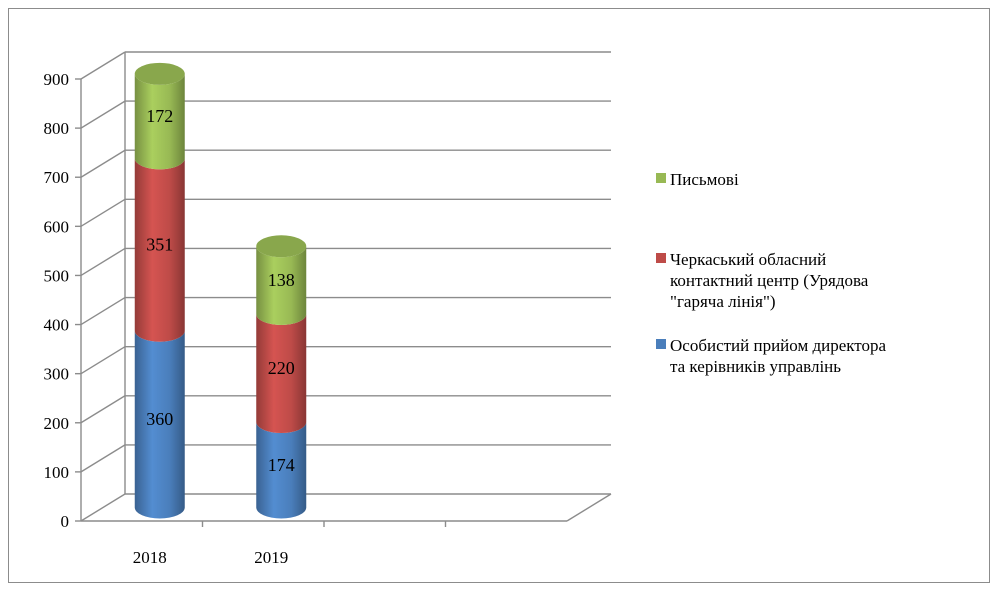 Image resolution: width=1000 pixels, height=595 pixels. I want to click on y-tick-label: 200, so click(57, 423).